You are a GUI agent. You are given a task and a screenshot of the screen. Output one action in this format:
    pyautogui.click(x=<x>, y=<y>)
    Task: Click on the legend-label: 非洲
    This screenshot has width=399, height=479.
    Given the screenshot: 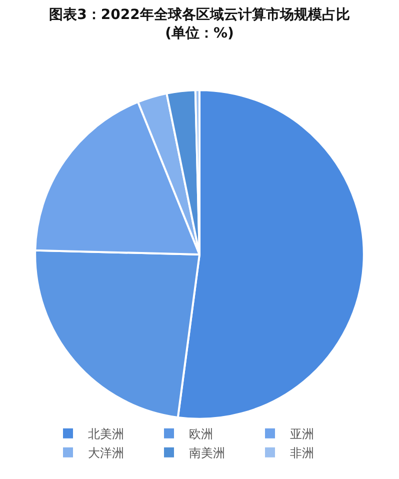 What is the action you would take?
    pyautogui.click(x=302, y=453)
    